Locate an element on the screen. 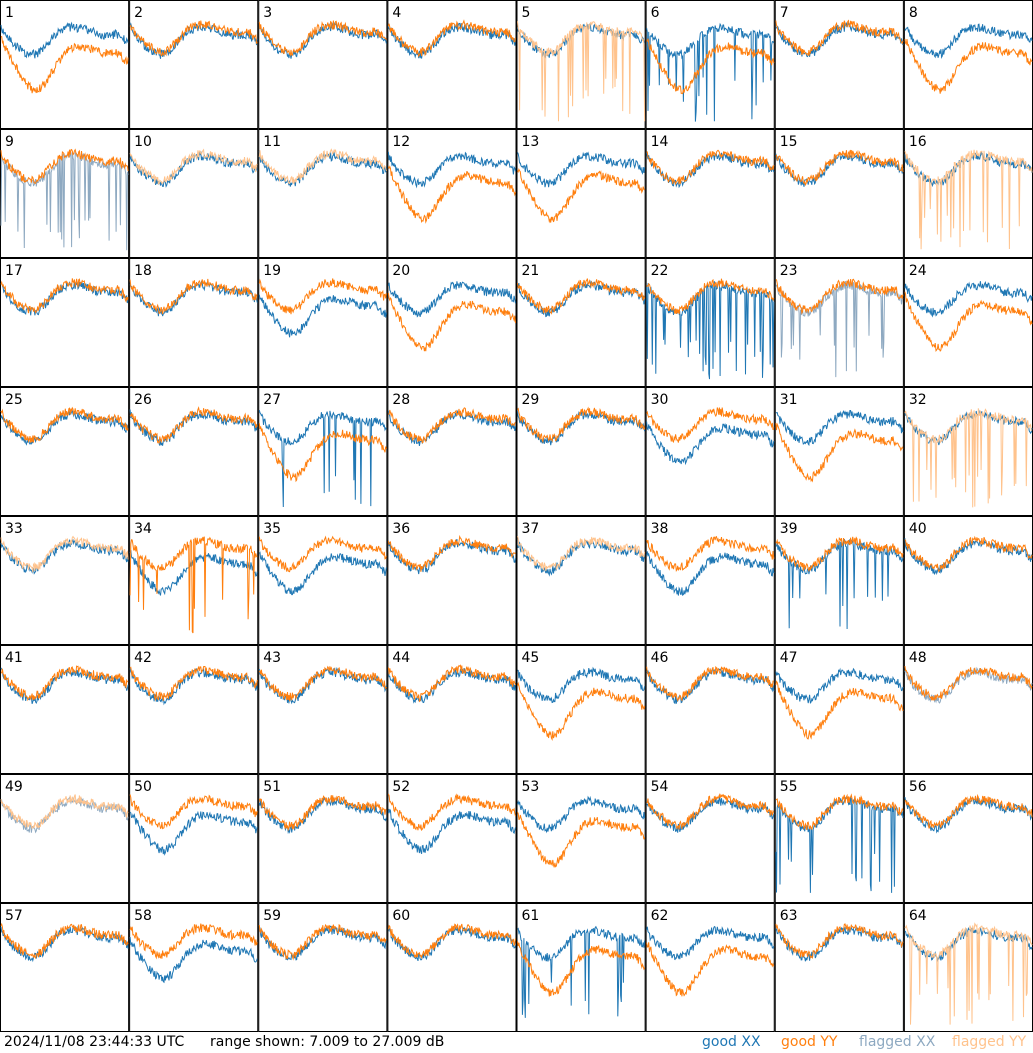 Image resolution: width=1033 pixels, height=1053 pixels. panel-number: 50 is located at coordinates (143, 787).